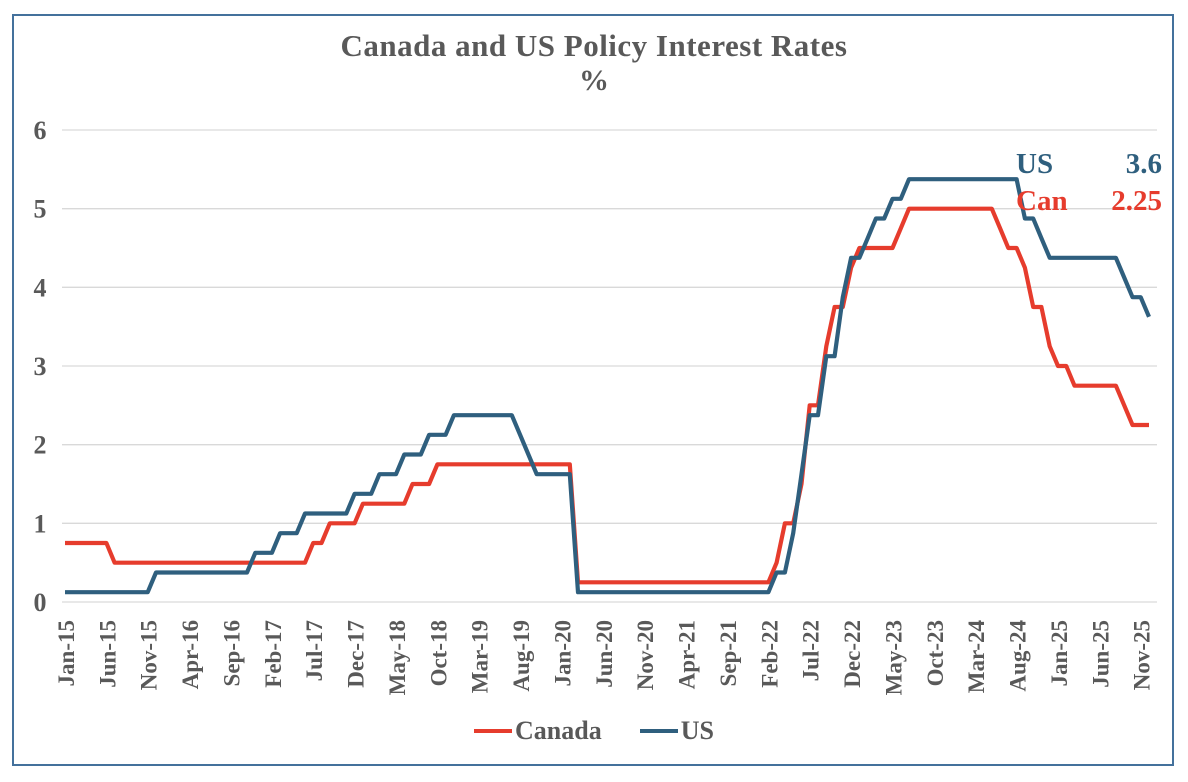 The height and width of the screenshot is (782, 1188). I want to click on canada-annotation-label: Can, so click(1042, 201).